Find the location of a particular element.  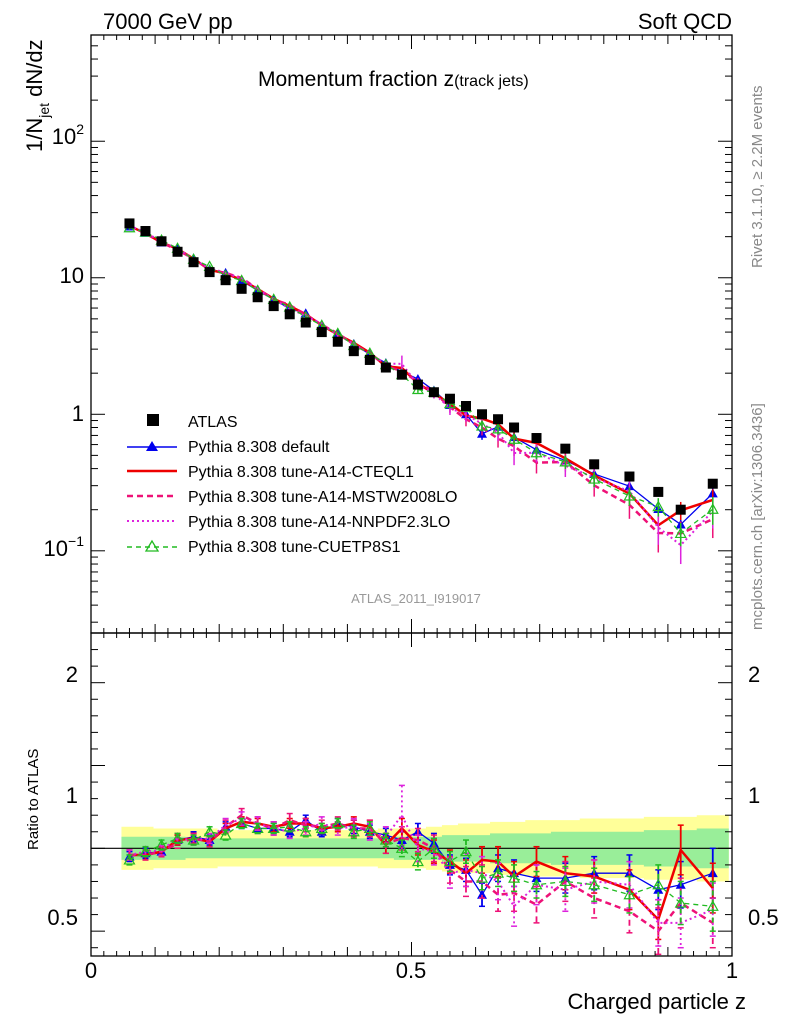

y-tick-1: 1 is located at coordinates (78, 413).